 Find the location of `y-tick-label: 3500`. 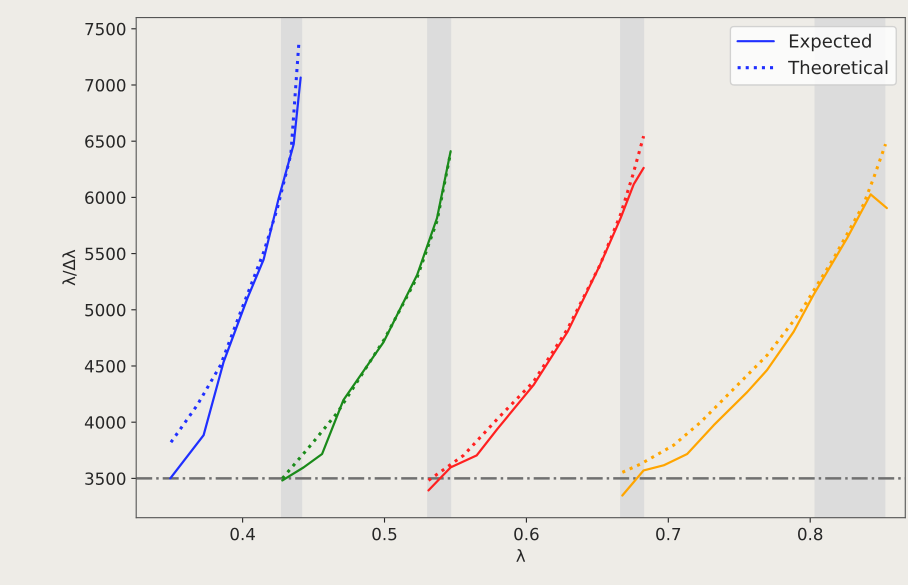

y-tick-label: 3500 is located at coordinates (105, 478).